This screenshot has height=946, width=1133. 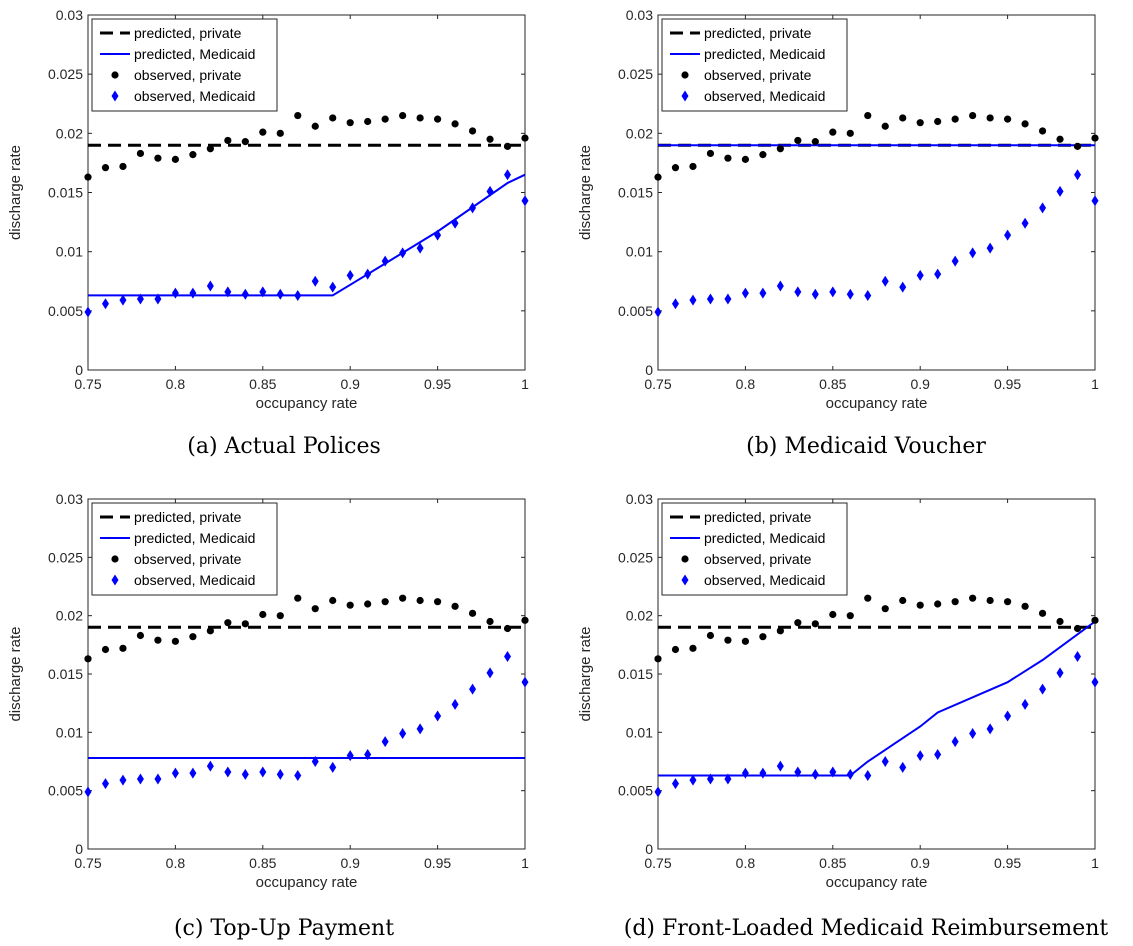 I want to click on x-tick-label: 0.95, so click(x=437, y=863).